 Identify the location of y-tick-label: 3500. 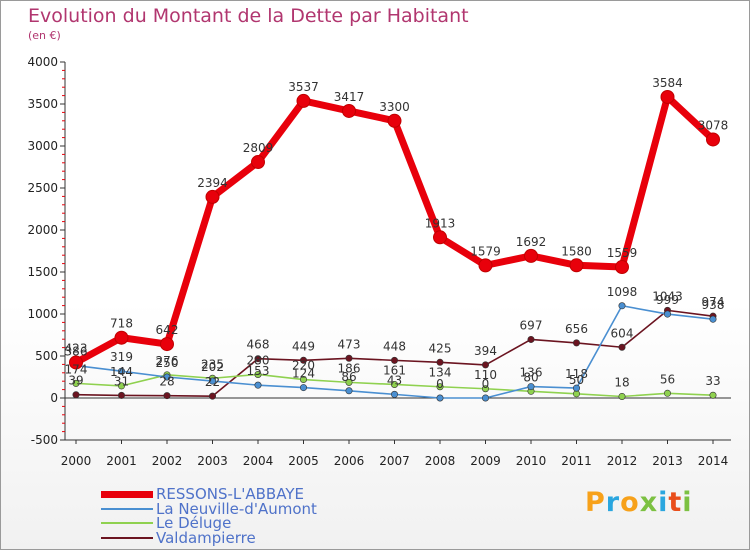
(42, 104).